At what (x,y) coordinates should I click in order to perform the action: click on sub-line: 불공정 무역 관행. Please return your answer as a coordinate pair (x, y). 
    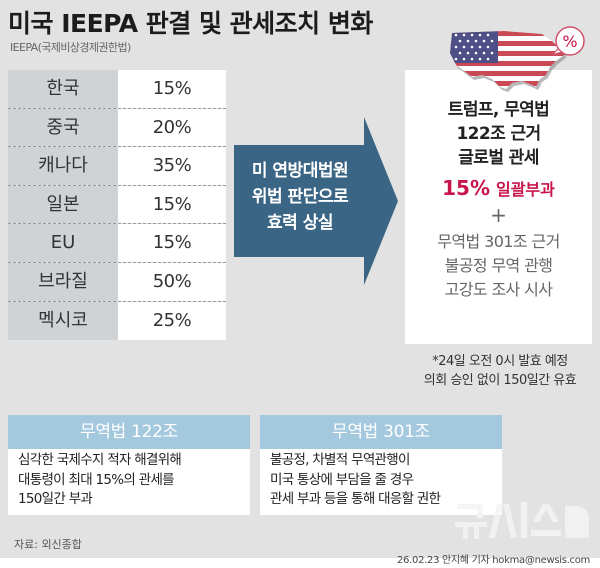
    Looking at the image, I should click on (498, 265).